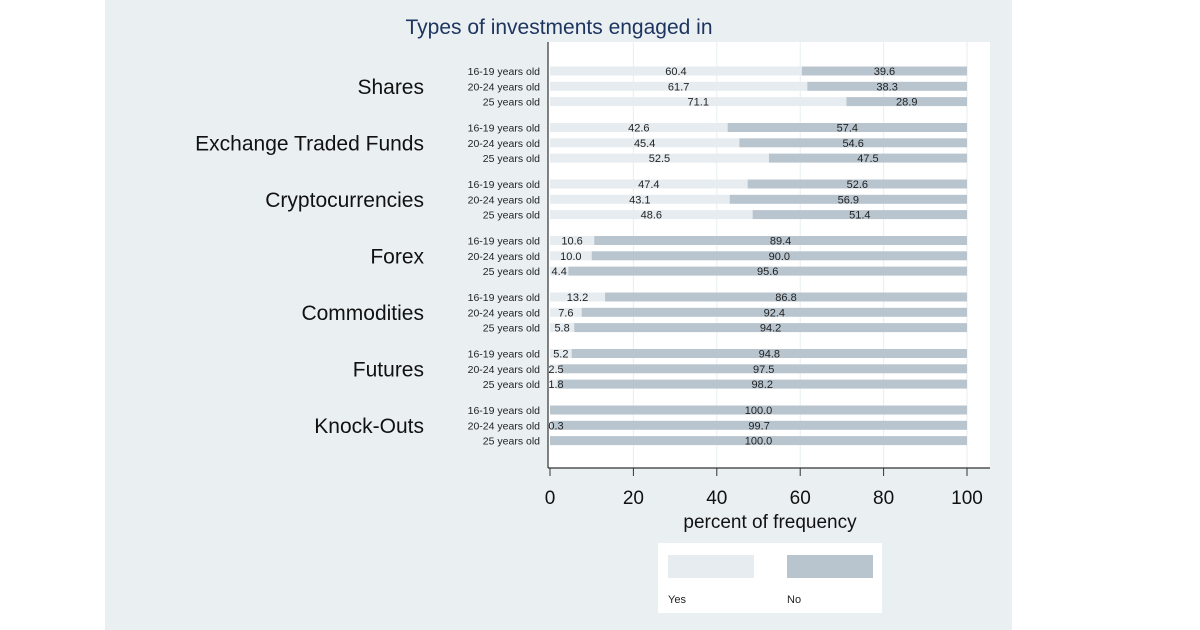  What do you see at coordinates (967, 498) in the screenshot?
I see `x-tick-label: 100` at bounding box center [967, 498].